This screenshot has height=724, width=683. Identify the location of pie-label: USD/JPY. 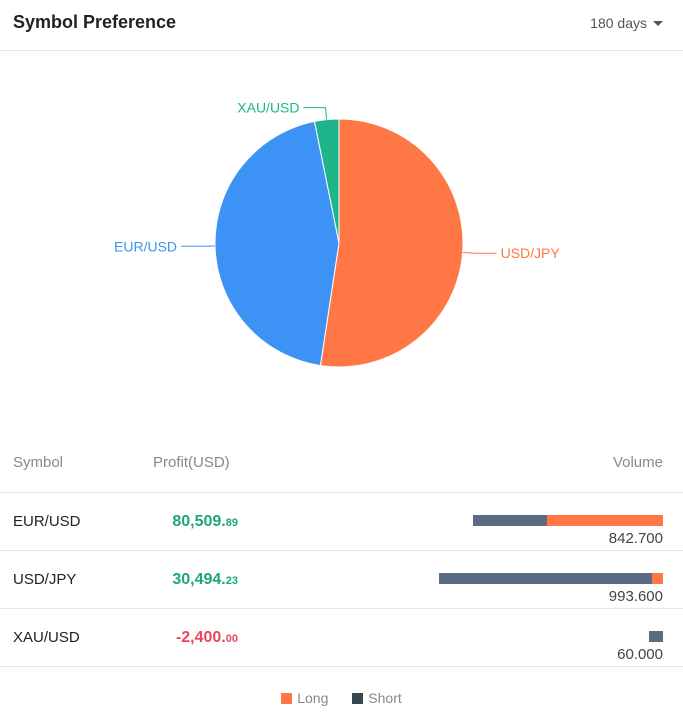
(531, 253).